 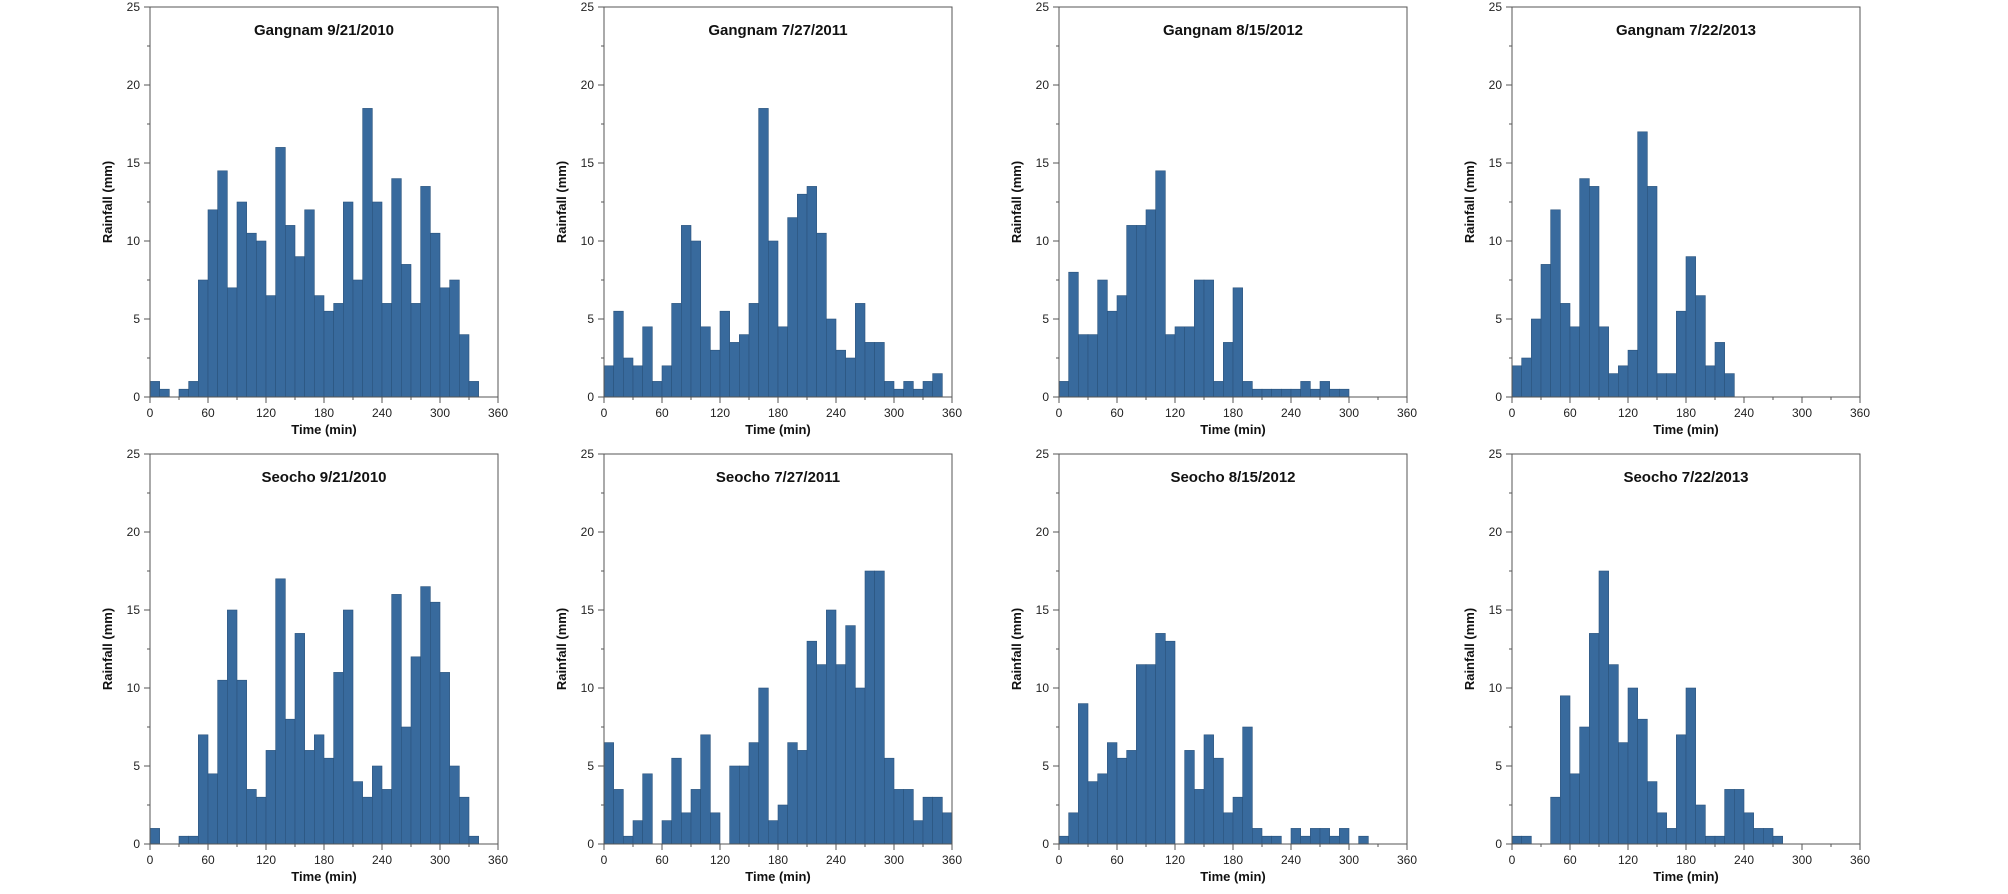 I want to click on x-tick-label: 360, so click(x=498, y=860).